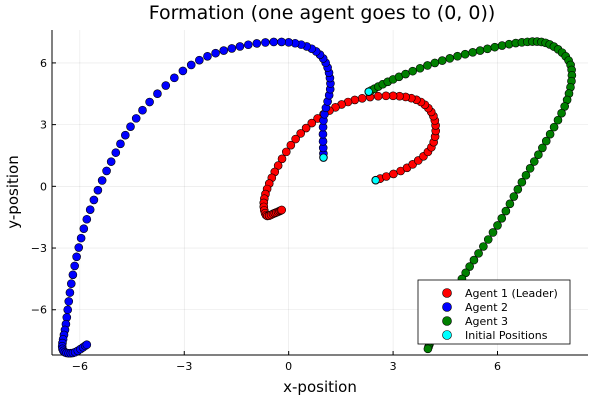 The image size is (600, 400). Describe the element at coordinates (39, 248) in the screenshot. I see `y-tick-label: −3` at that location.